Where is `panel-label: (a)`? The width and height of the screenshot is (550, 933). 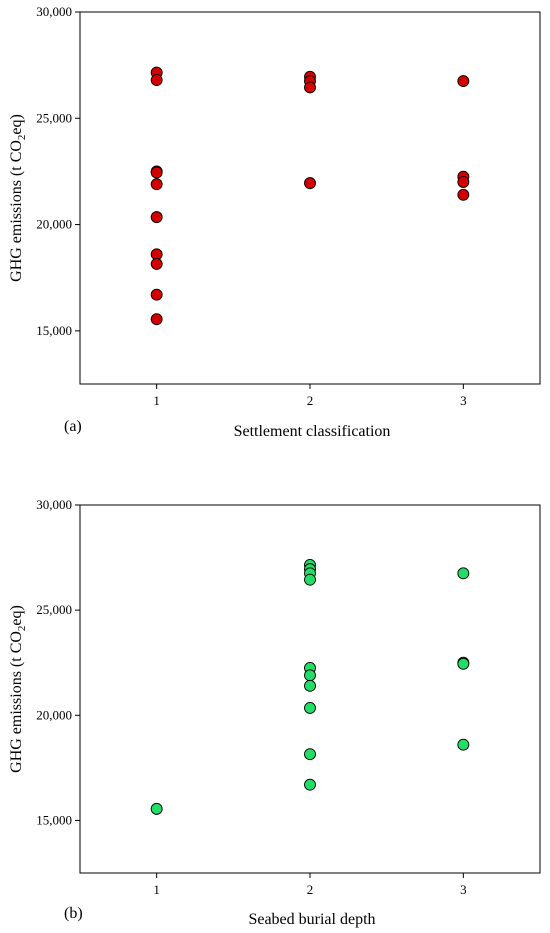 panel-label: (a) is located at coordinates (73, 426).